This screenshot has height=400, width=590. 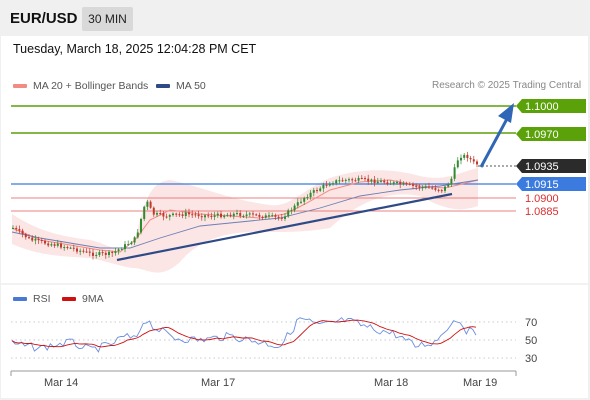 What do you see at coordinates (295, 18) in the screenshot?
I see `chart-header: EUR/USD 30 MIN` at bounding box center [295, 18].